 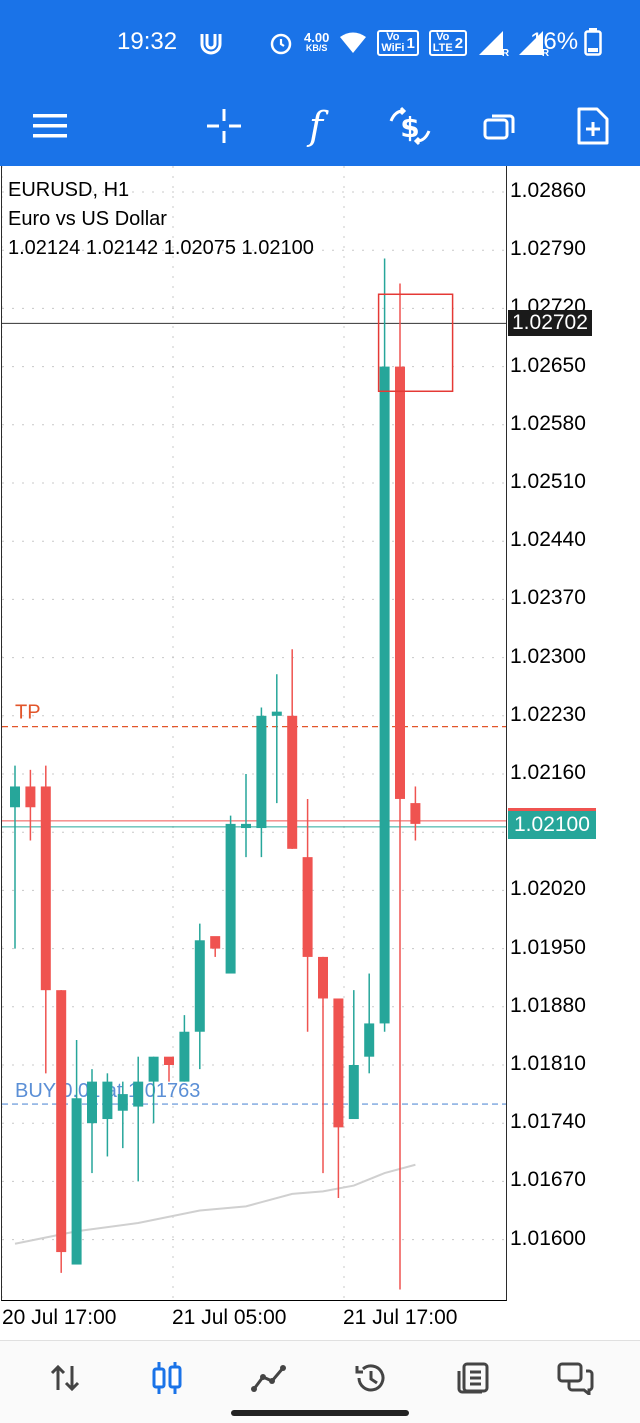 I want to click on battery-percentage: 16%, so click(x=554, y=41).